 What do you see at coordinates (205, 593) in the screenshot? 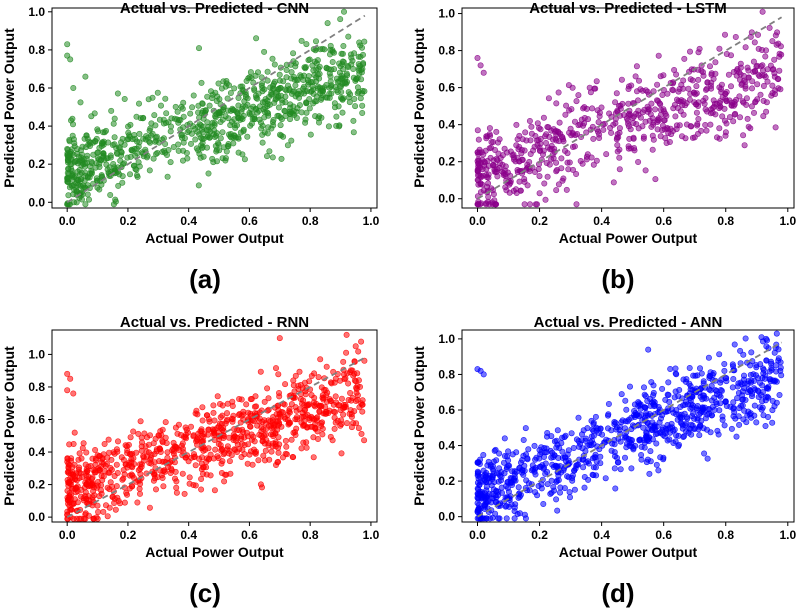
I see `panel-label: (c)` at bounding box center [205, 593].